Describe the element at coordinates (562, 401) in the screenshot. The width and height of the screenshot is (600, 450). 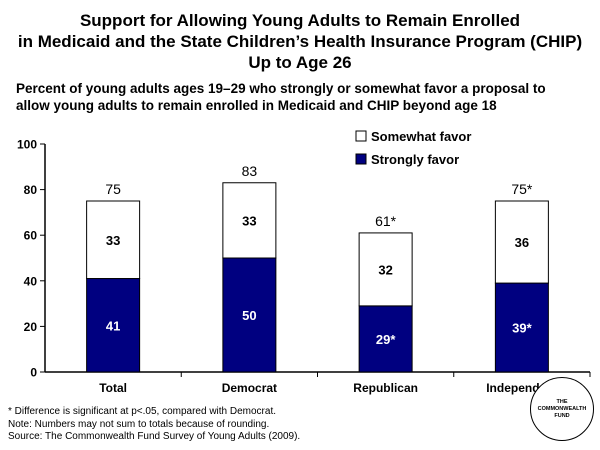
I see `logo-line-1: THE` at that location.